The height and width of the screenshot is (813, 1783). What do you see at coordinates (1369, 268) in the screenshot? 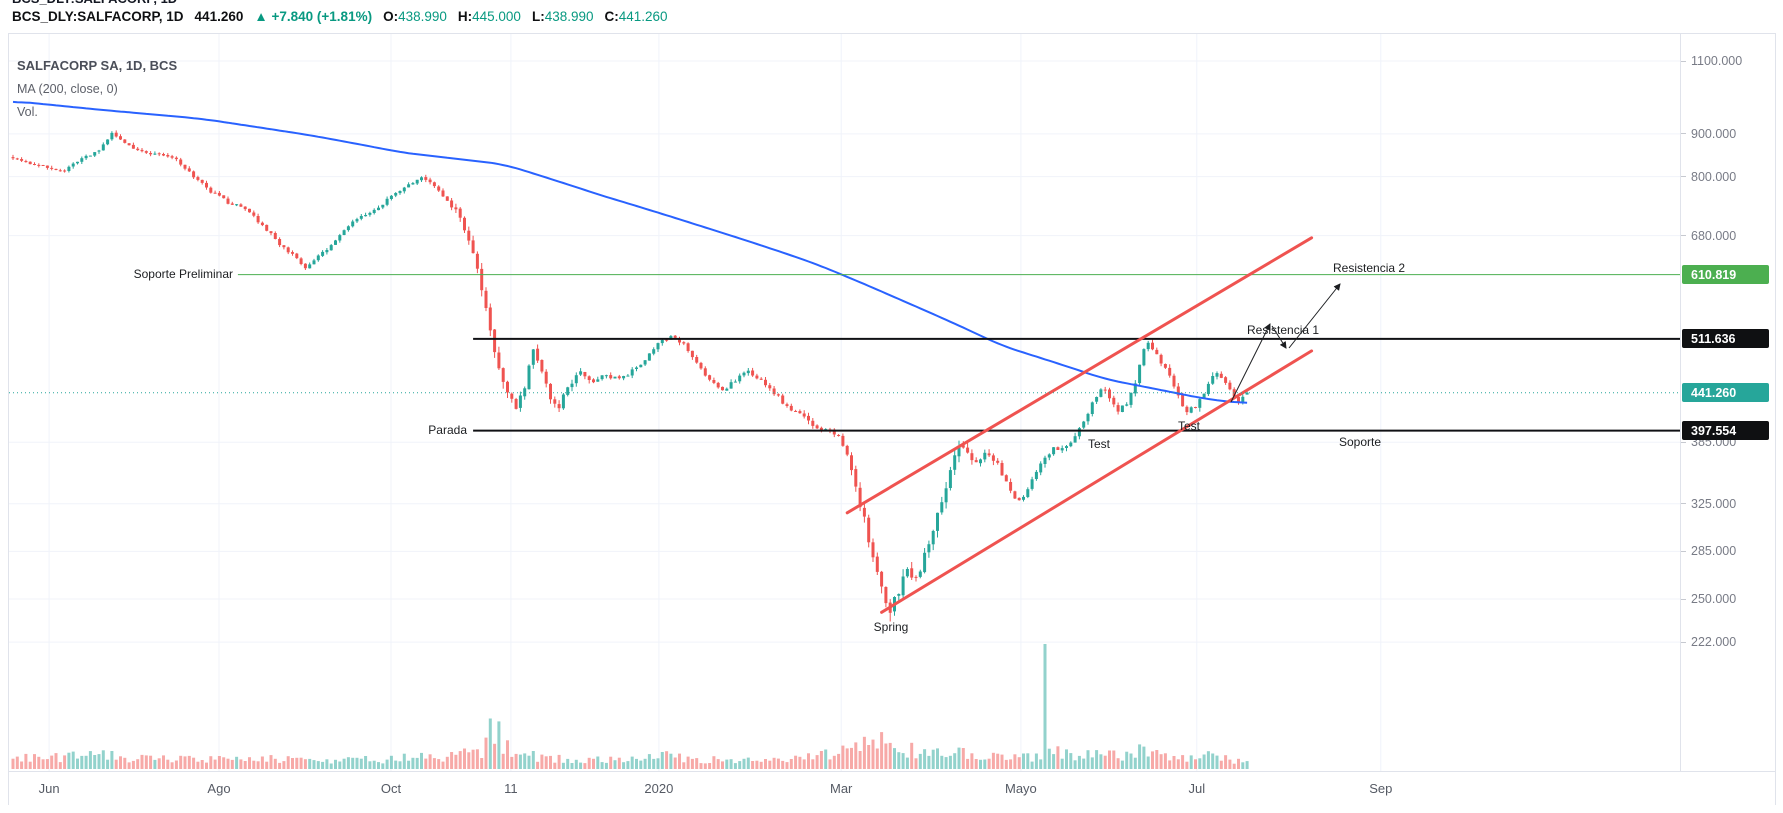
I see `annotation-resistencia-2: Resistencia 2` at bounding box center [1369, 268].